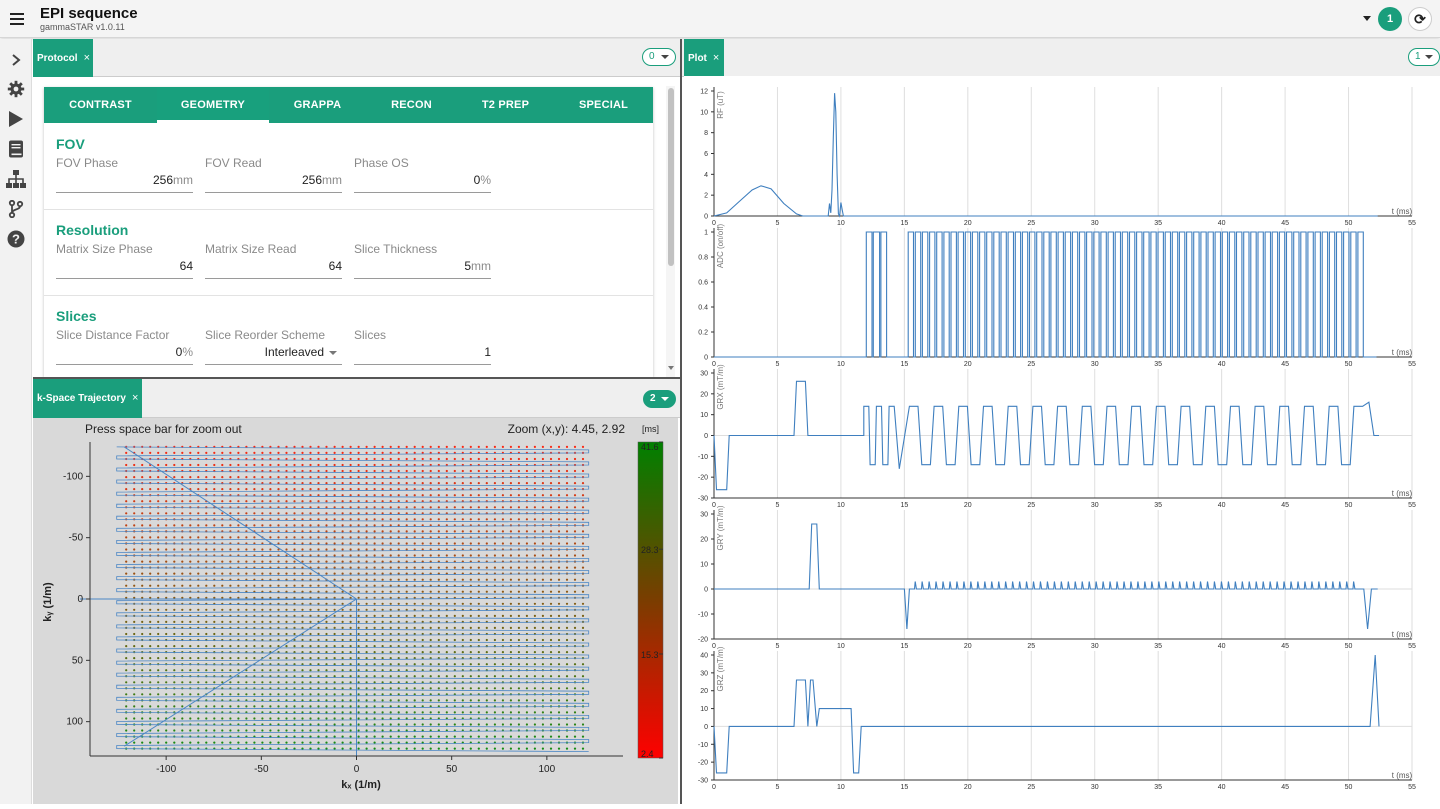 The width and height of the screenshot is (1440, 809). Describe the element at coordinates (317, 105) in the screenshot. I see `tab-grappa: GRAPPA` at that location.